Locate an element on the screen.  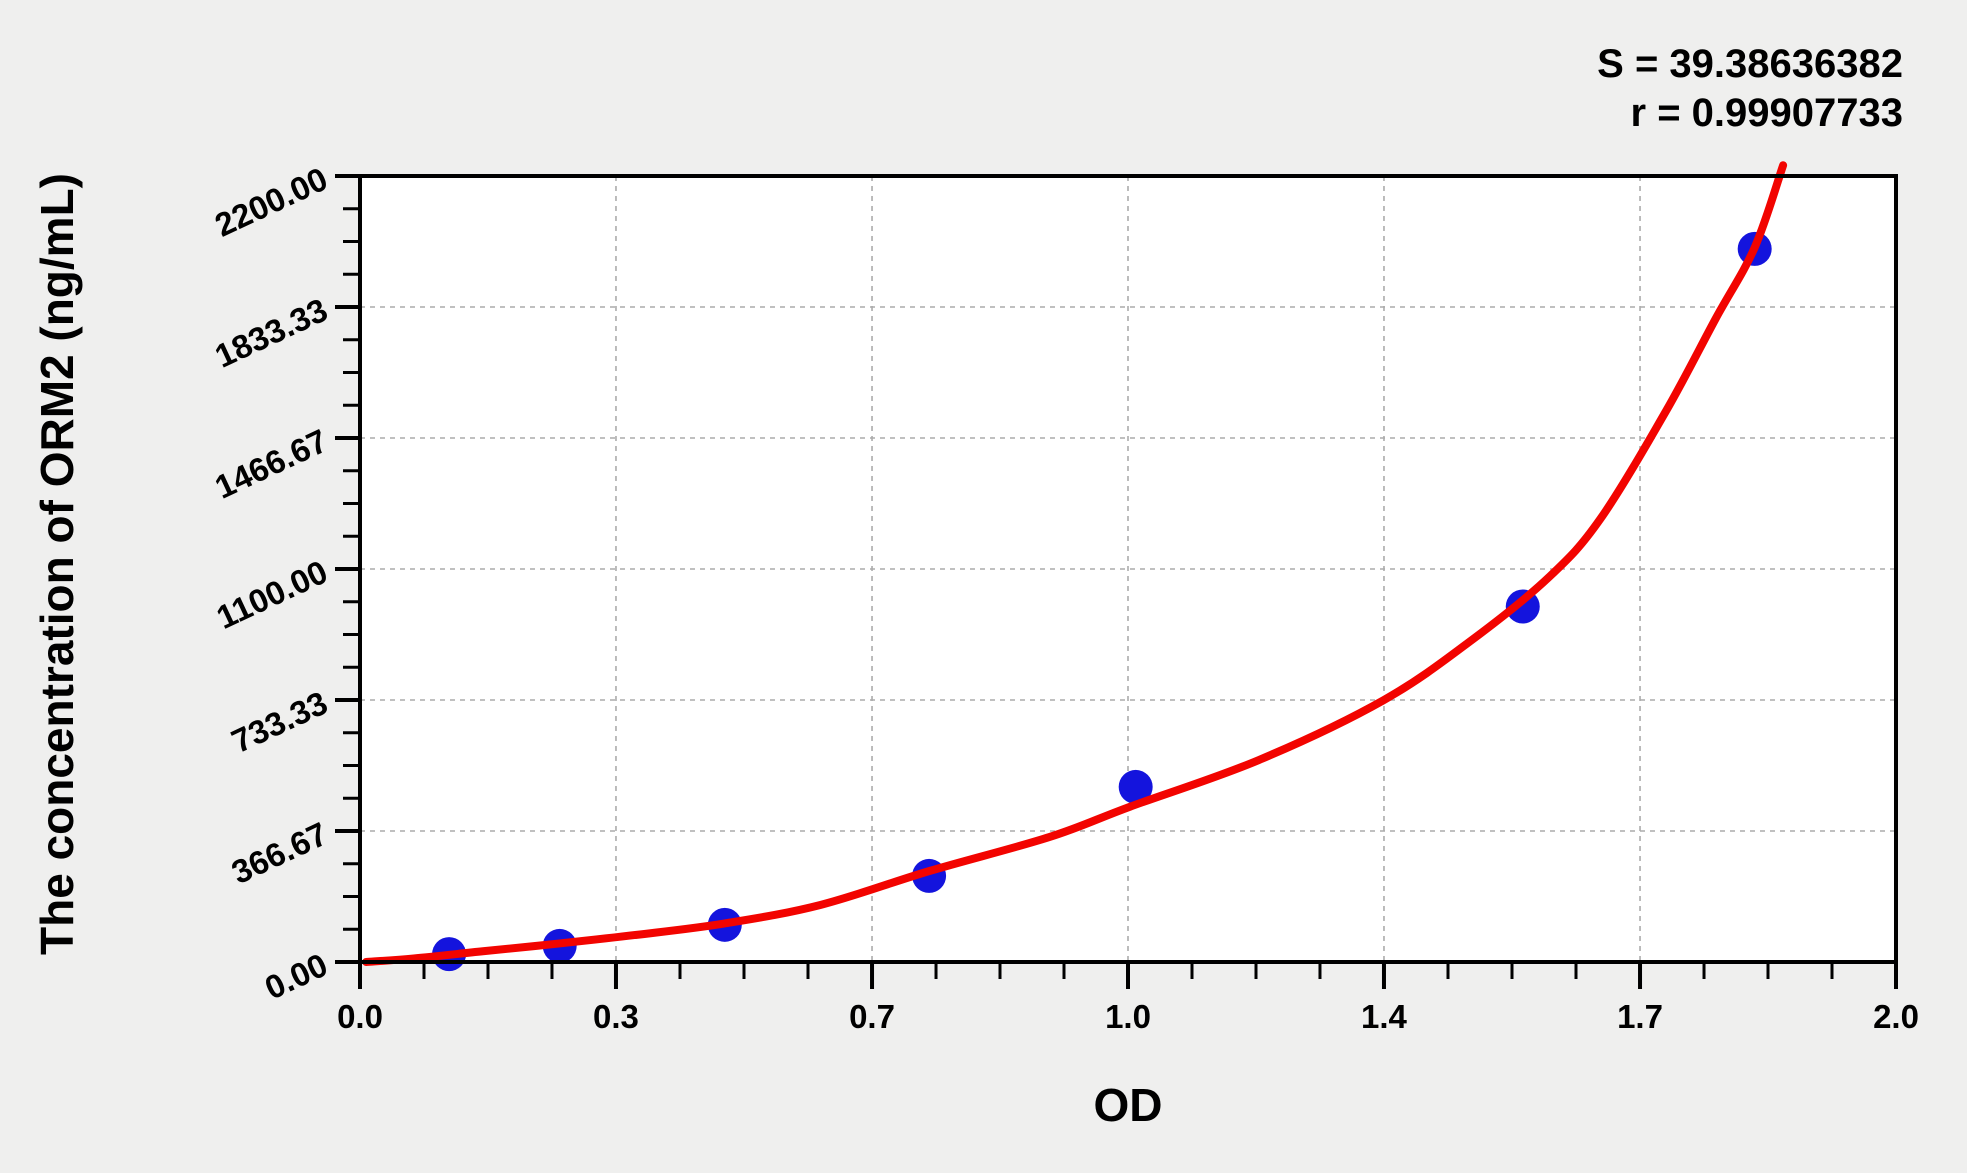
x-tick-label: 1.0 is located at coordinates (1128, 1016).